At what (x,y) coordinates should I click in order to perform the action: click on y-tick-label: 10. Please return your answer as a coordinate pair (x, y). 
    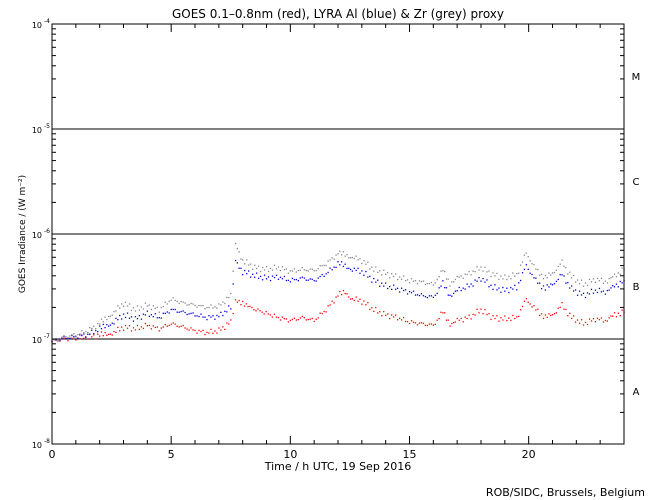
    Looking at the image, I should click on (37, 130).